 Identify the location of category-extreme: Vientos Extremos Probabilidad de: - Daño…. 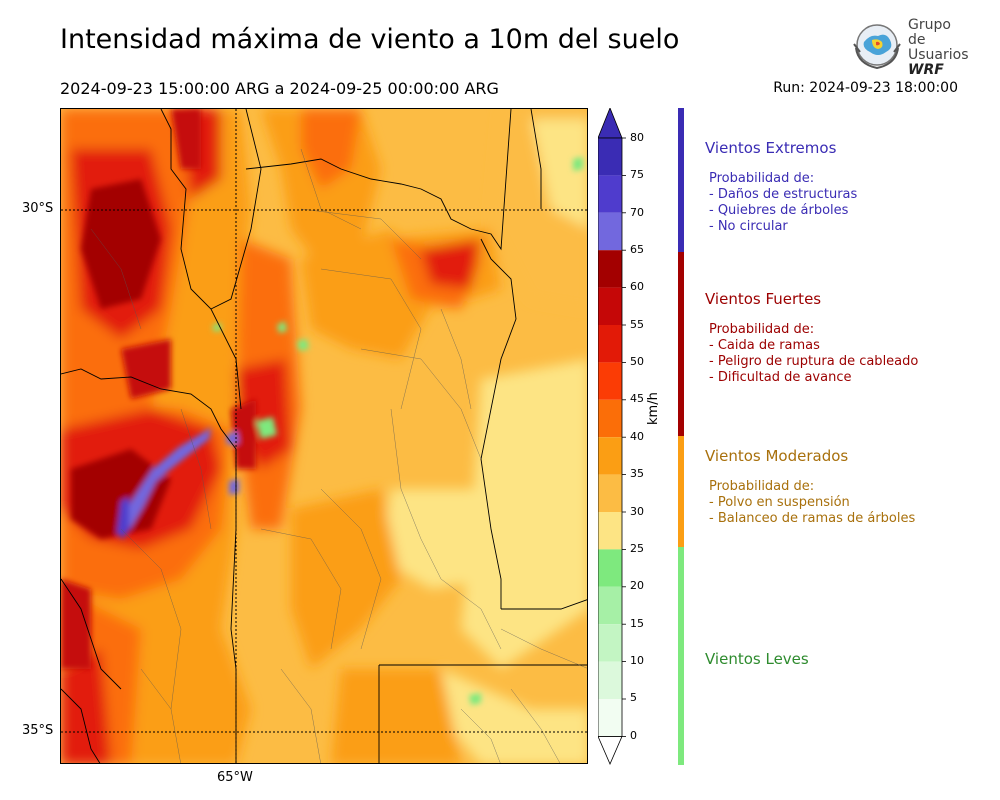
(850, 187).